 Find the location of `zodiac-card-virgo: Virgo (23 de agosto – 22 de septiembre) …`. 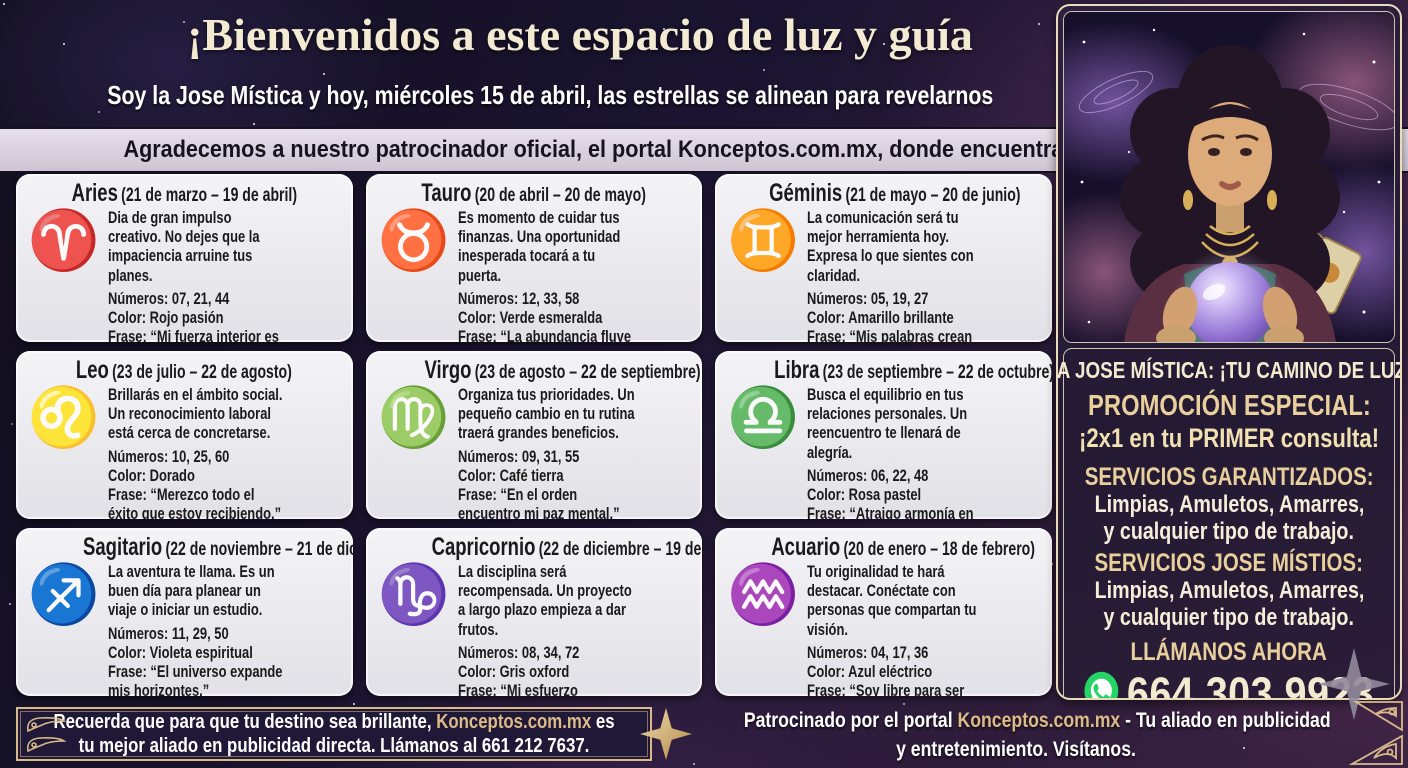

zodiac-card-virgo: Virgo (23 de agosto – 22 de septiembre) … is located at coordinates (534, 435).